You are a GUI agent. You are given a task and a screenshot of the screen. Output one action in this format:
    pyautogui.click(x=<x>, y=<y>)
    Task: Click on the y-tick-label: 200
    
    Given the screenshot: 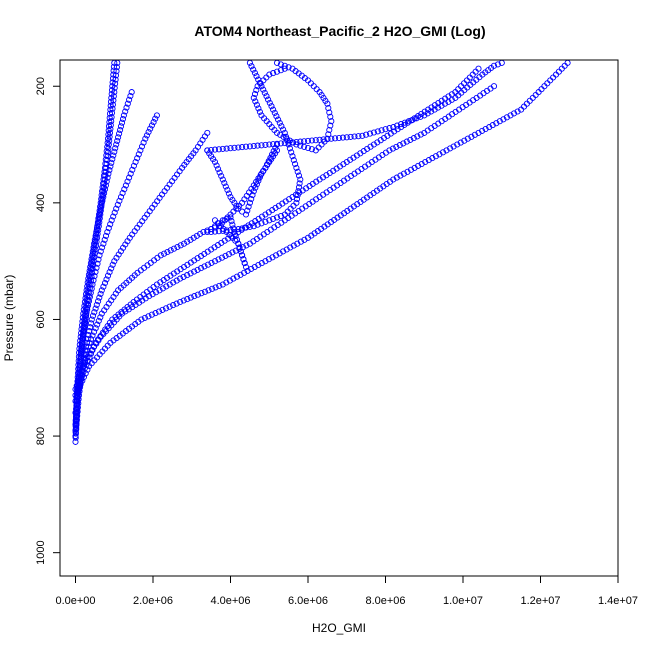 What is the action you would take?
    pyautogui.click(x=41, y=86)
    